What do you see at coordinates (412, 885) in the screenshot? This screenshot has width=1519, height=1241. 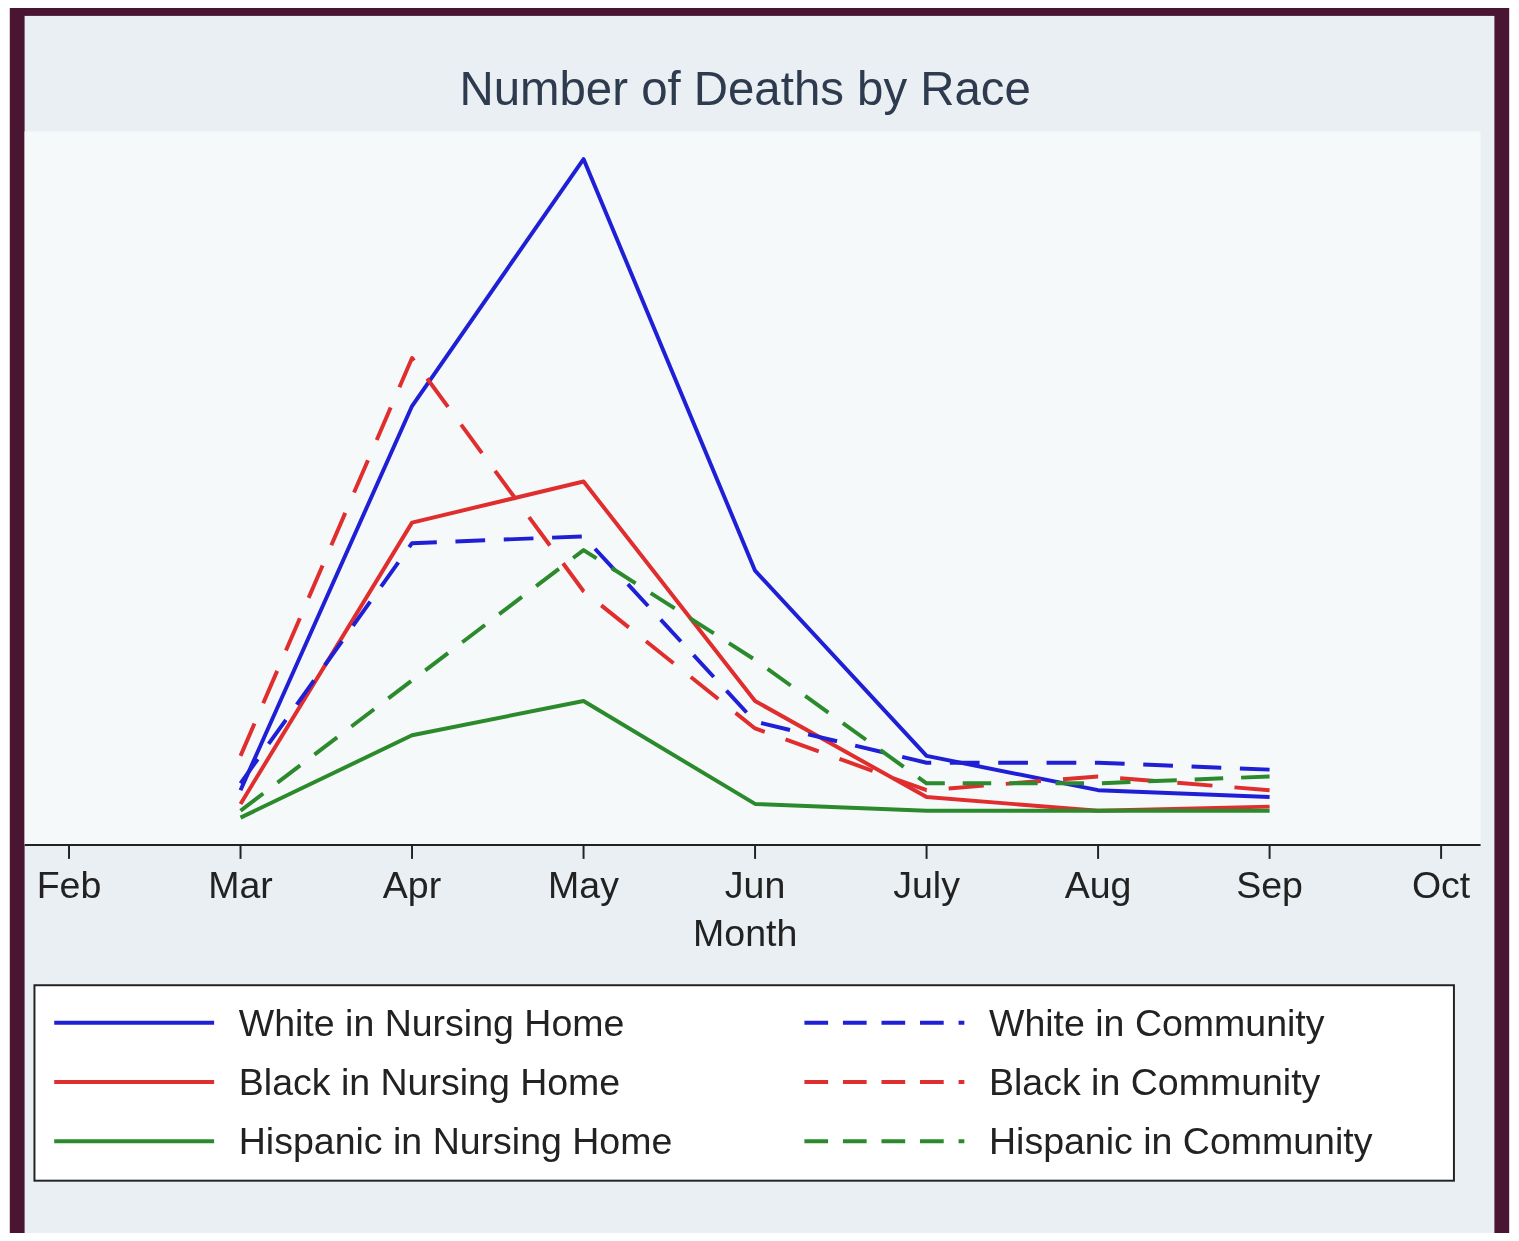 I see `x-tick-label: Apr` at bounding box center [412, 885].